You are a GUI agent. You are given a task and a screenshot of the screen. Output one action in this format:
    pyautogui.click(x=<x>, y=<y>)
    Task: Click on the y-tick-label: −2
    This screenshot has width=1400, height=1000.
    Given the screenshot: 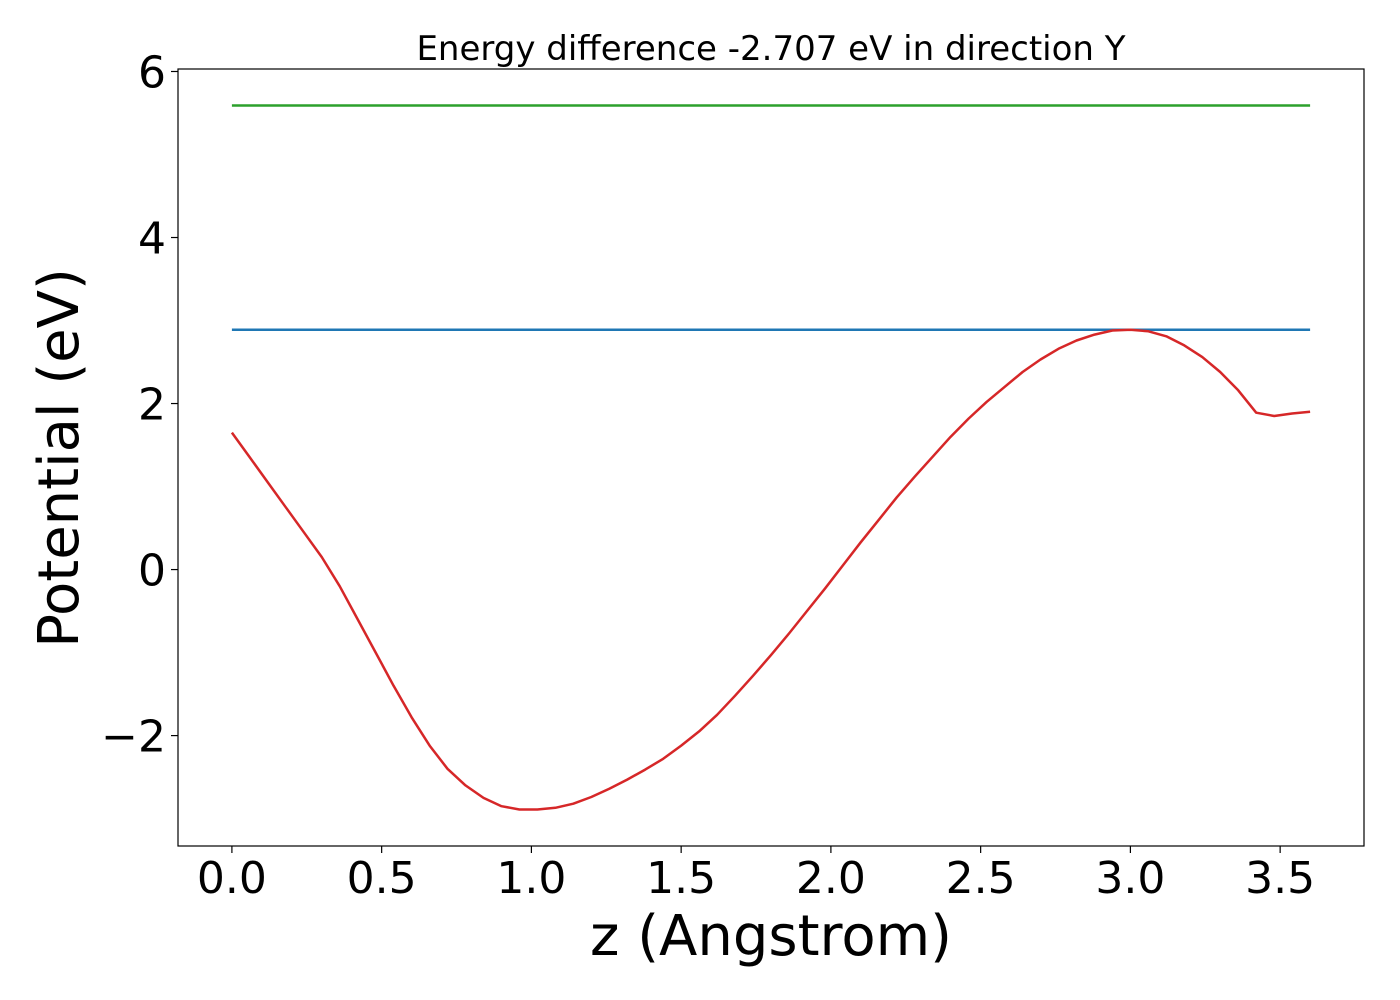 What is the action you would take?
    pyautogui.click(x=133, y=737)
    